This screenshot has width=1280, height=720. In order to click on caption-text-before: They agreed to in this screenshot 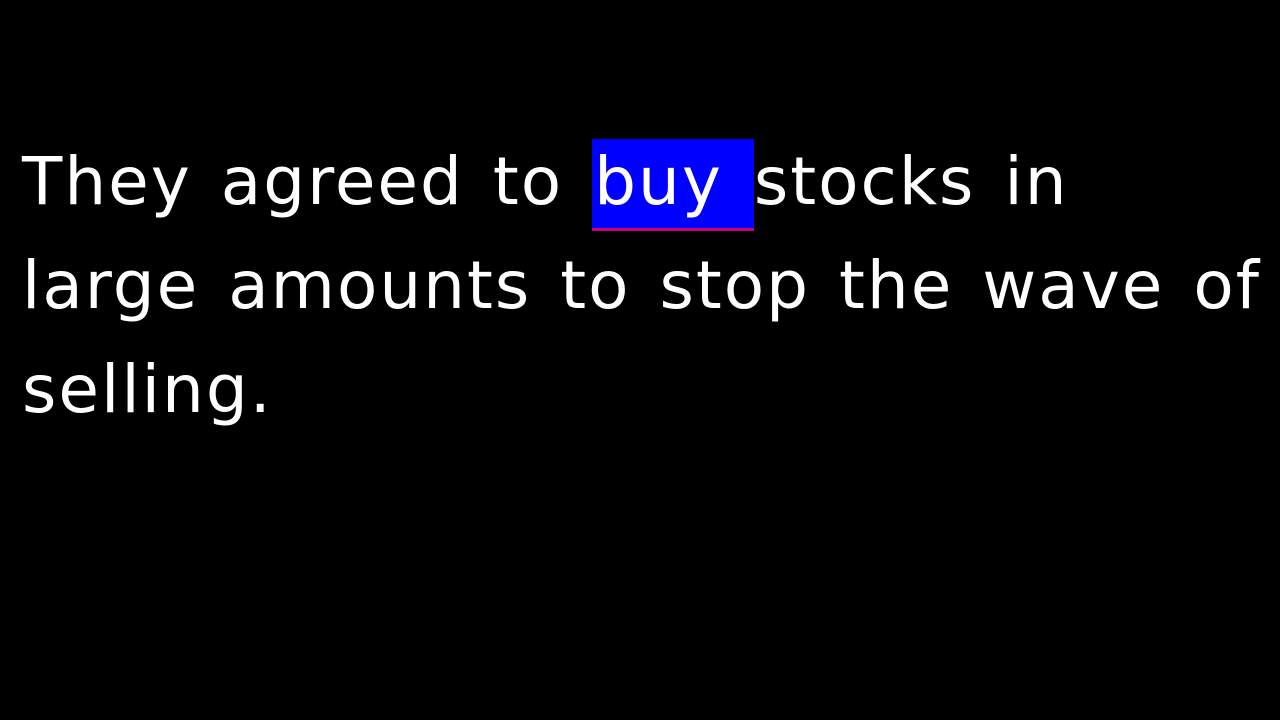, I will do `click(307, 181)`.